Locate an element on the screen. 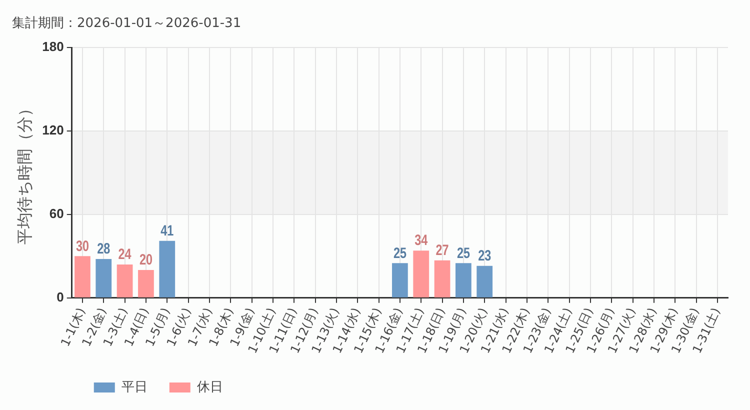 This screenshot has width=750, height=410. y-tick-label: 0 is located at coordinates (60, 296).